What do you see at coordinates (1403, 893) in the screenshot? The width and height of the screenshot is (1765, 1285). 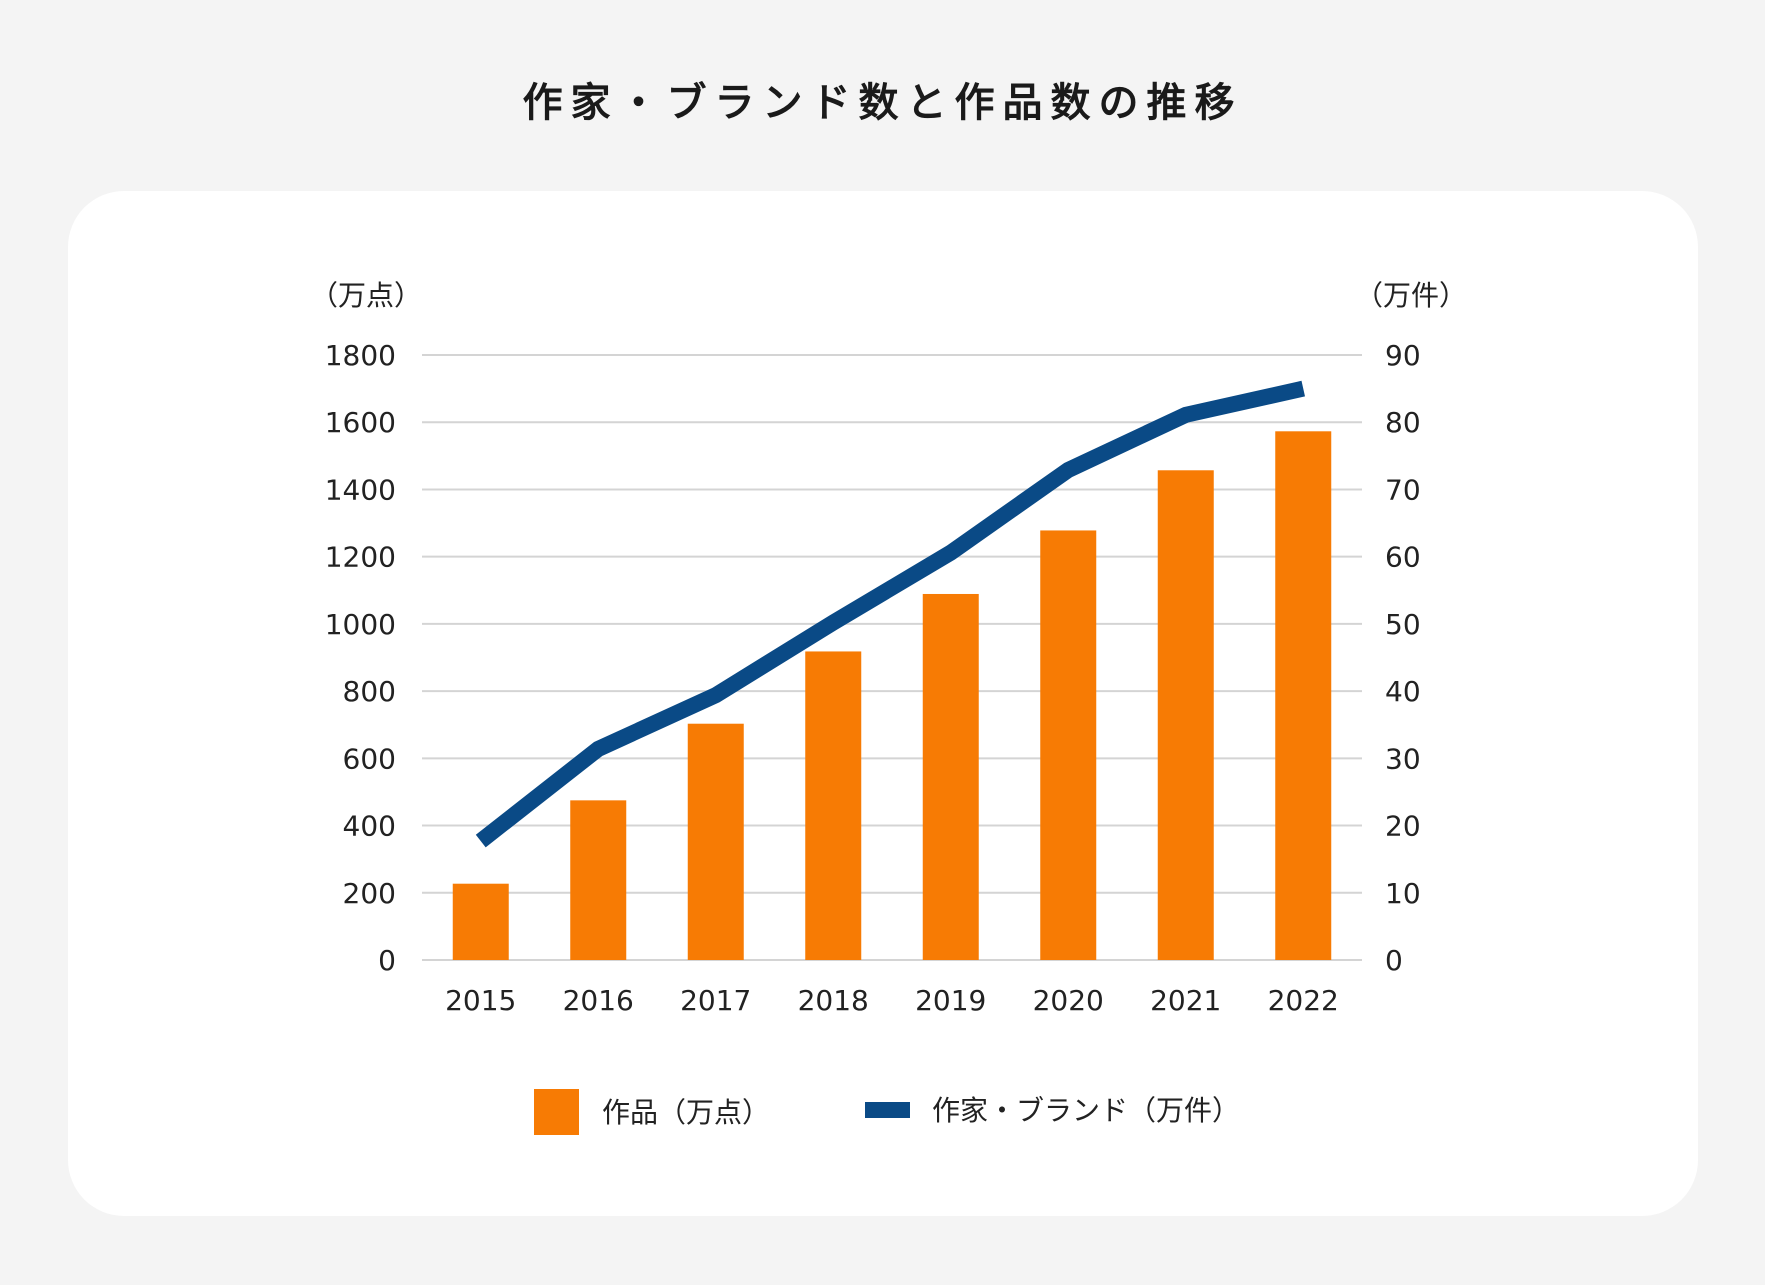 I see `right-tick-label: 10` at bounding box center [1403, 893].